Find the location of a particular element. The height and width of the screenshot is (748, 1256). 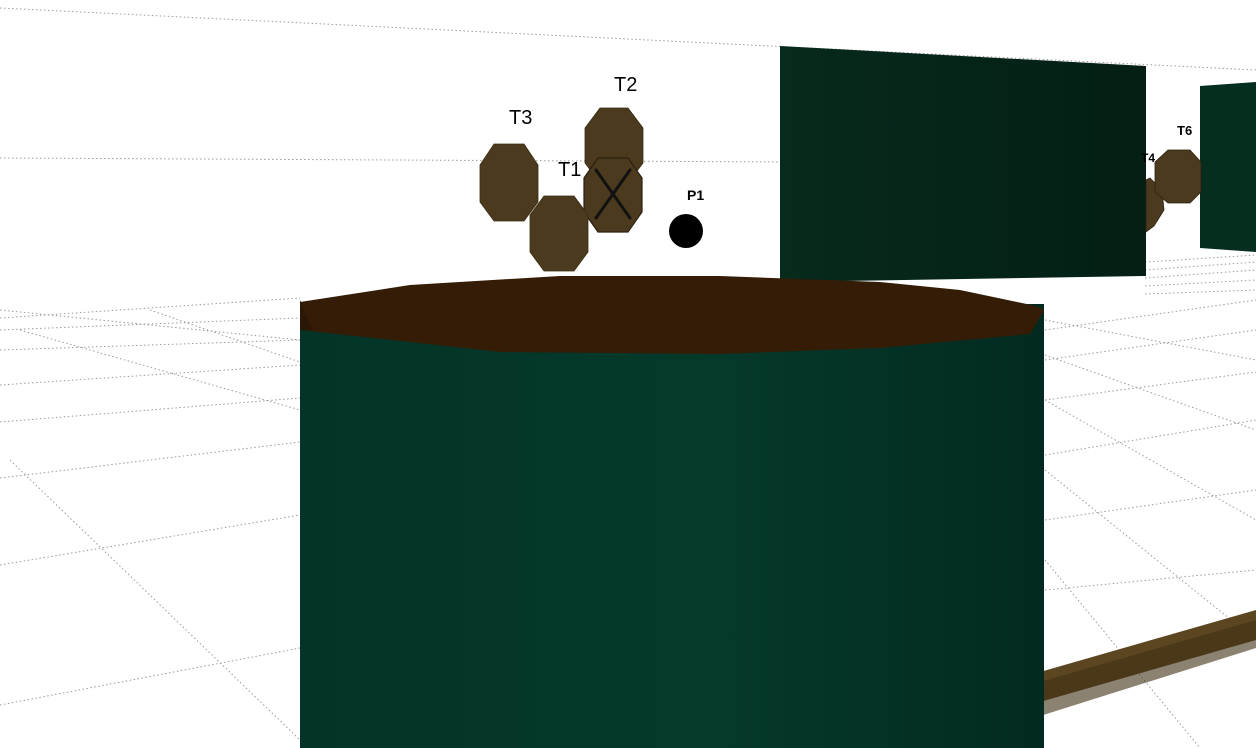

target-T1: T1 is located at coordinates (600, 195).